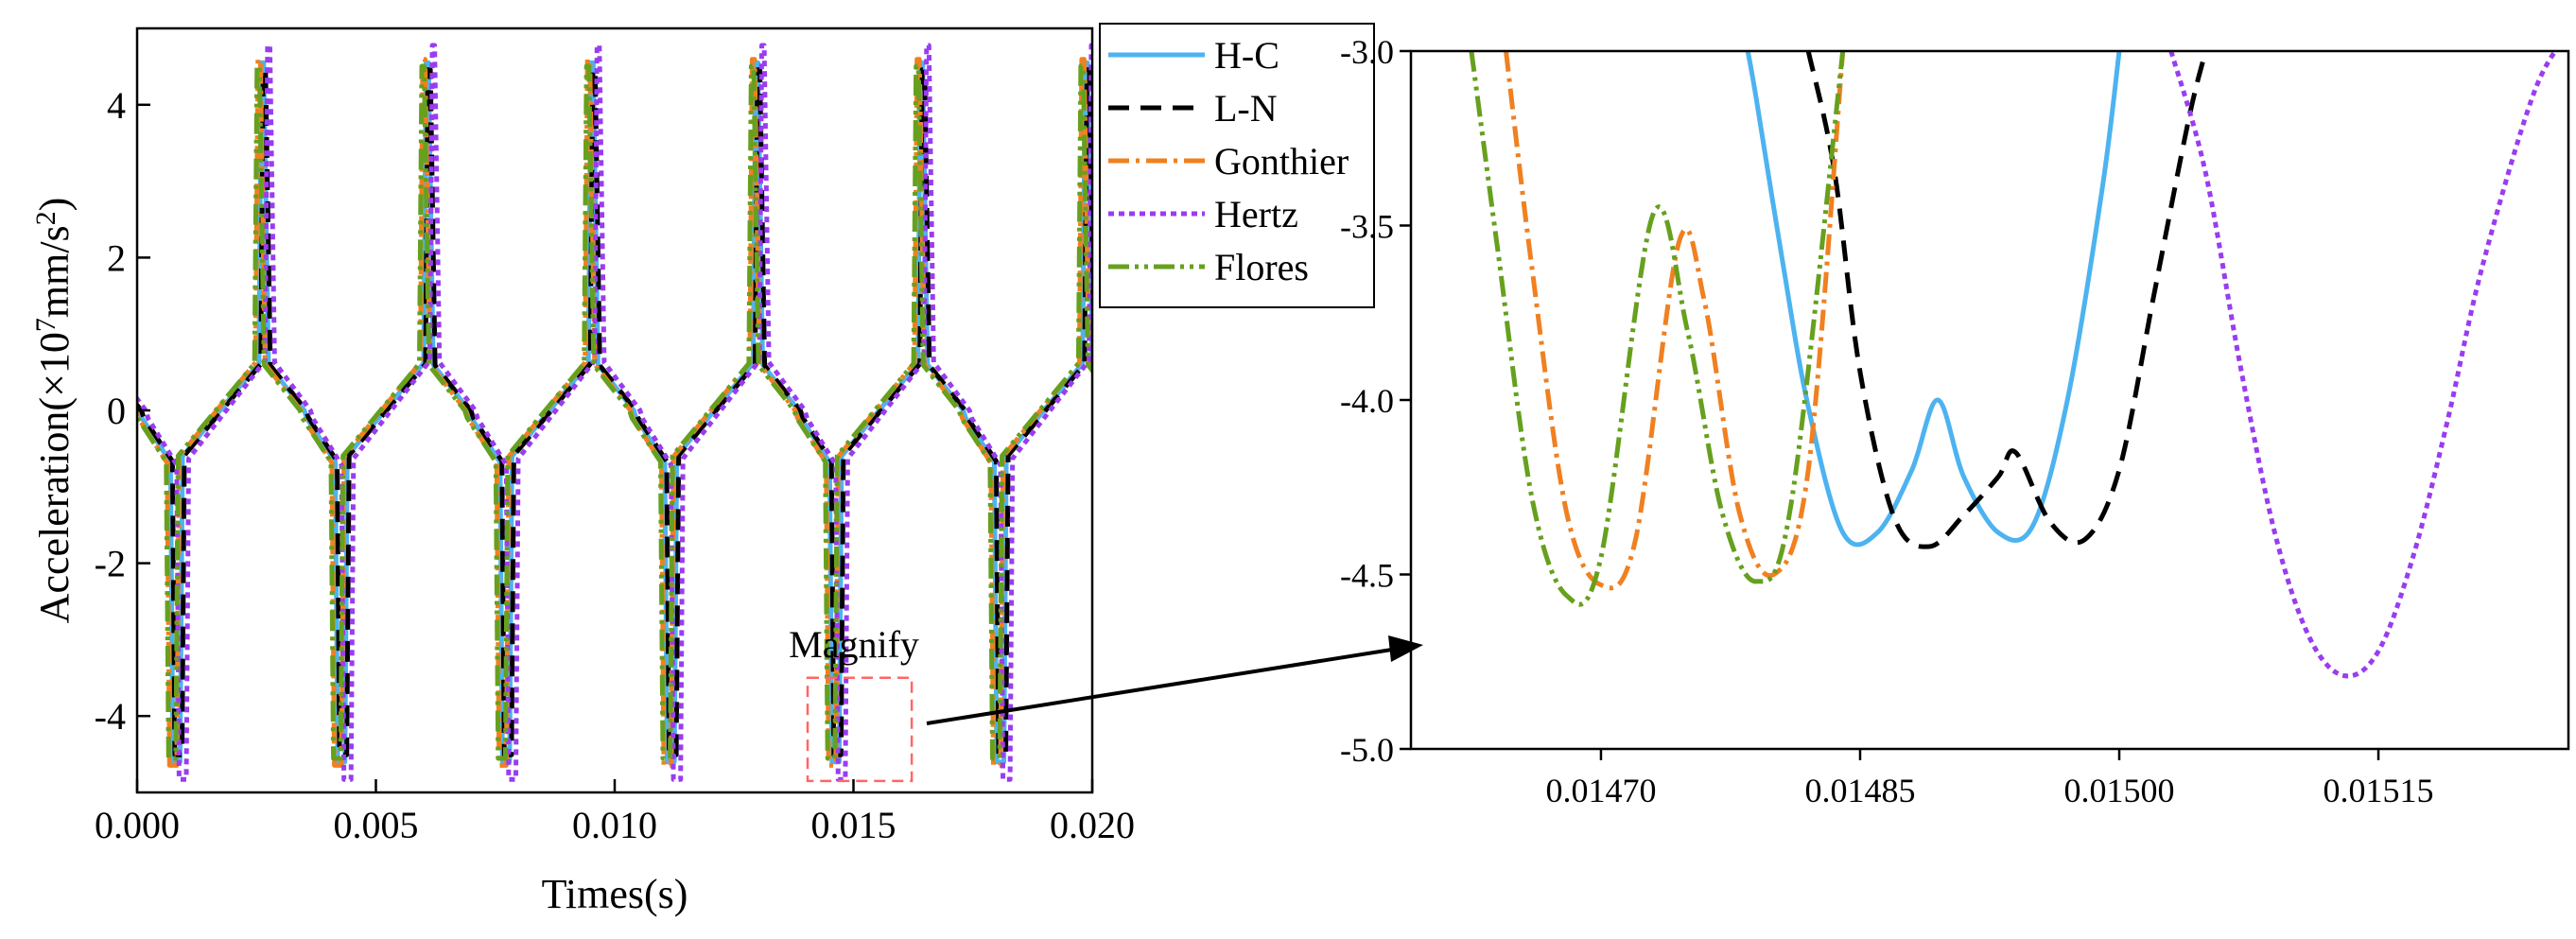 This screenshot has height=939, width=2576. I want to click on inset-x-ticks: 0.01470 0.01485 0.01500 0.01515, so click(1990, 779).